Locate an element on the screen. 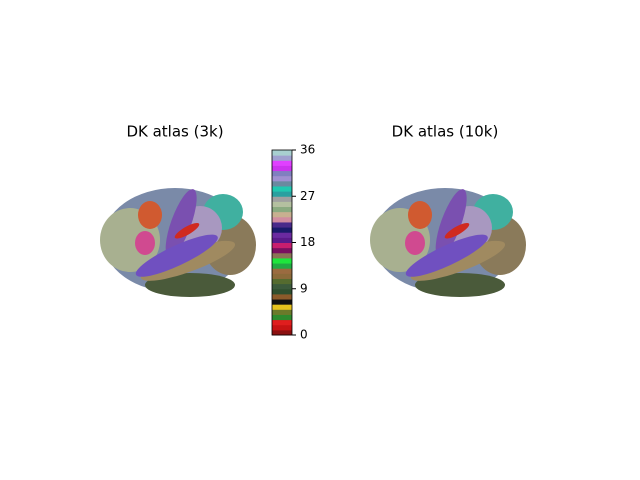 The width and height of the screenshot is (640, 480). subplot-title: DK atlas (3k) is located at coordinates (174, 132).